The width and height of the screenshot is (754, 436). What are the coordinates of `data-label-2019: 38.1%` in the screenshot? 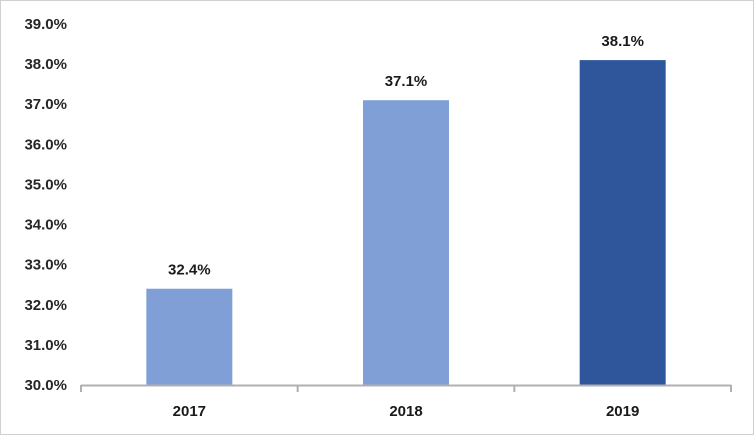 It's located at (622, 41).